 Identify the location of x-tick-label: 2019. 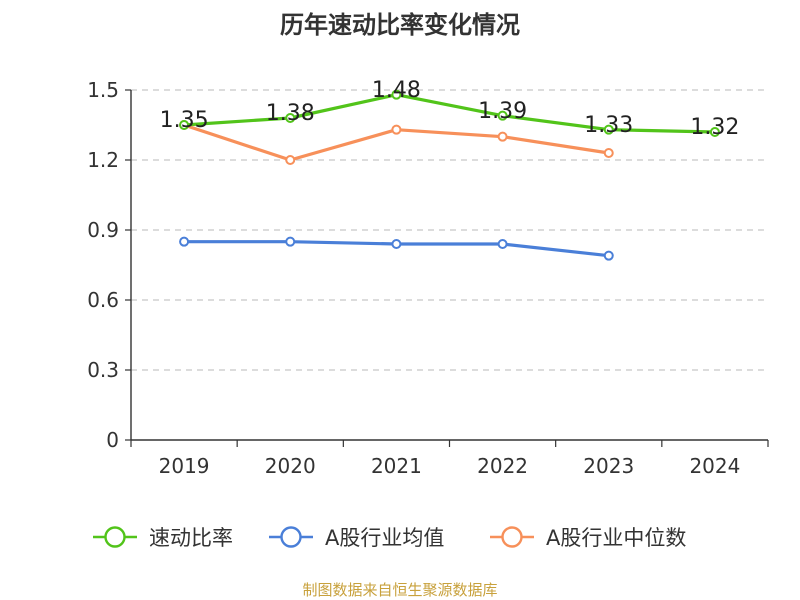
(184, 466).